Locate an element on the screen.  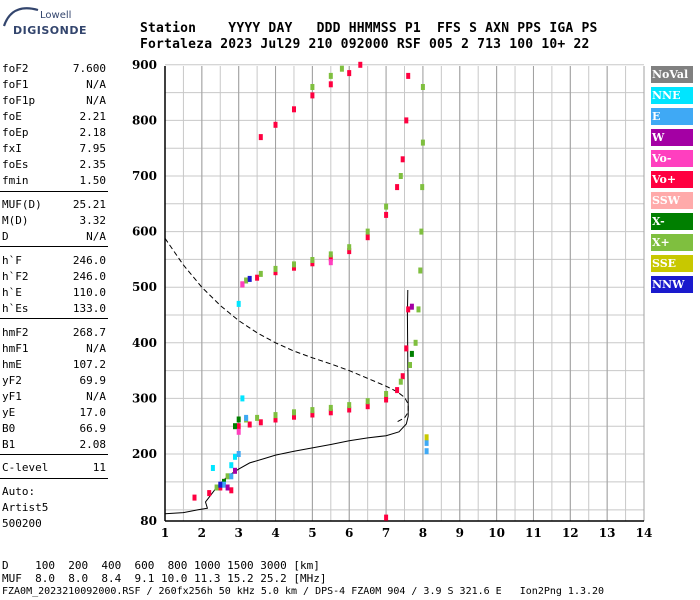
param-row: foEs 2.35 is located at coordinates (54, 166).